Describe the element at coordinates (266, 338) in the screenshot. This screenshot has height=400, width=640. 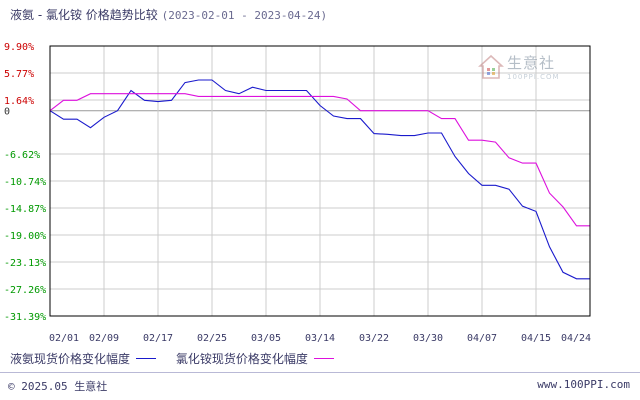
I see `x-tick-label: 03/05` at that location.